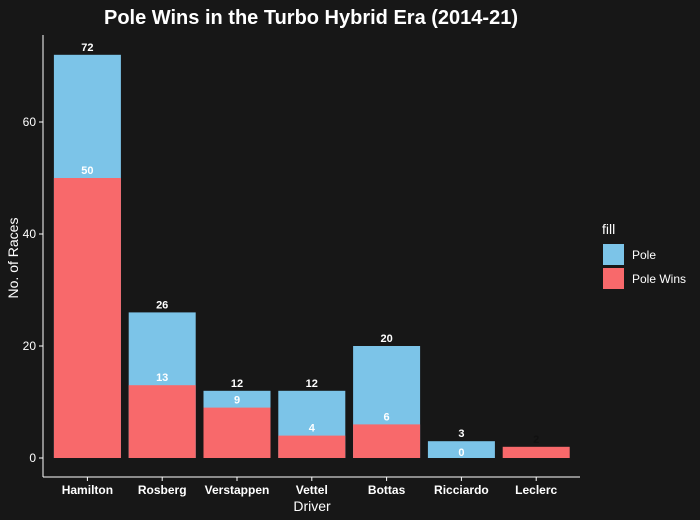 The image size is (700, 520). Describe the element at coordinates (87, 48) in the screenshot. I see `data-label-pole-hamilton: 72` at that location.